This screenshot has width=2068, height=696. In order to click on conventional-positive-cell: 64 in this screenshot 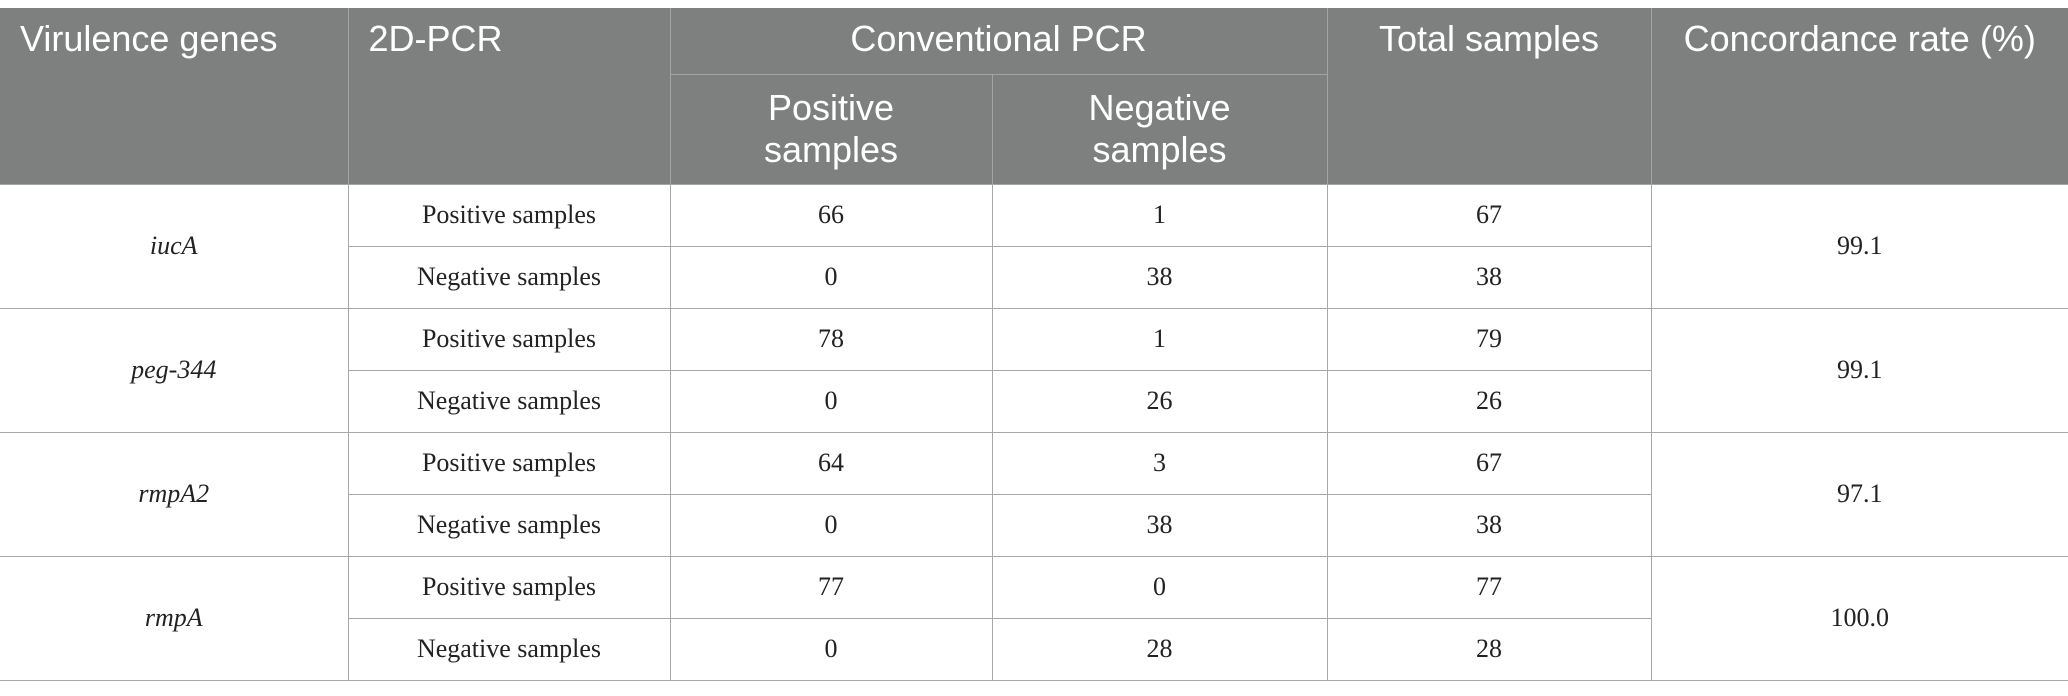, I will do `click(831, 463)`.